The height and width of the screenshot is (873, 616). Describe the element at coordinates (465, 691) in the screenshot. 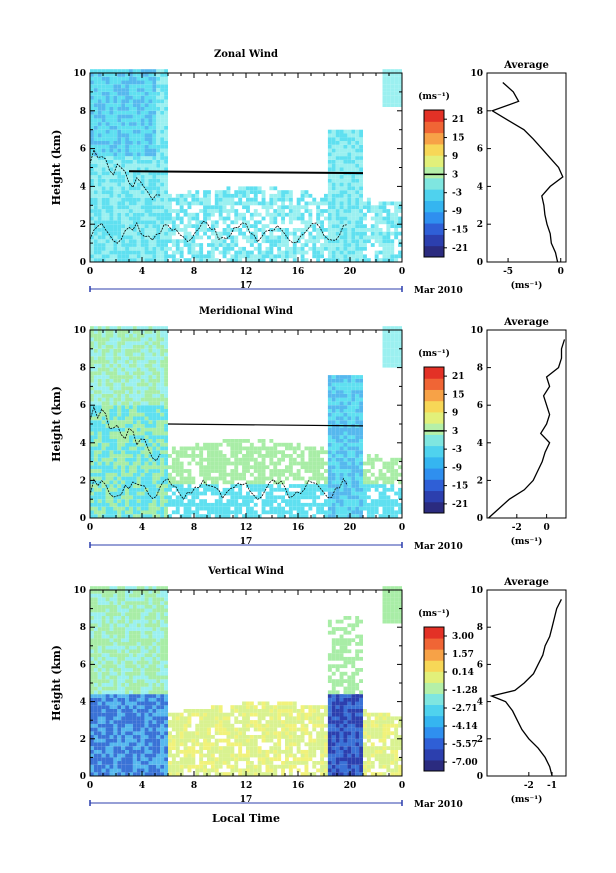

I see `colorbar-tick-label: -1.28` at that location.